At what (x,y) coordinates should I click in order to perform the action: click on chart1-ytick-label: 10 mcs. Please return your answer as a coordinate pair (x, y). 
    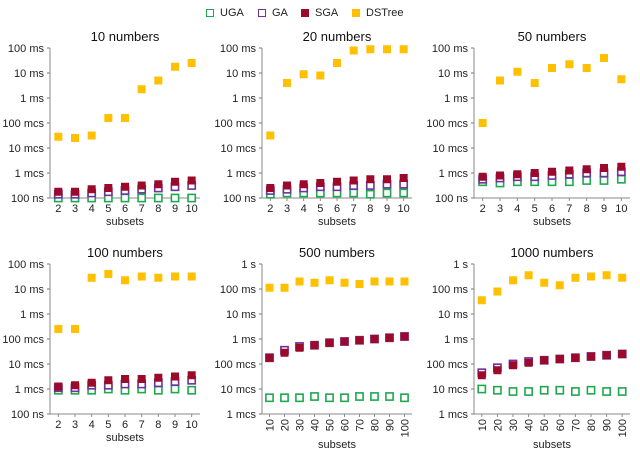
    Looking at the image, I should click on (27, 149).